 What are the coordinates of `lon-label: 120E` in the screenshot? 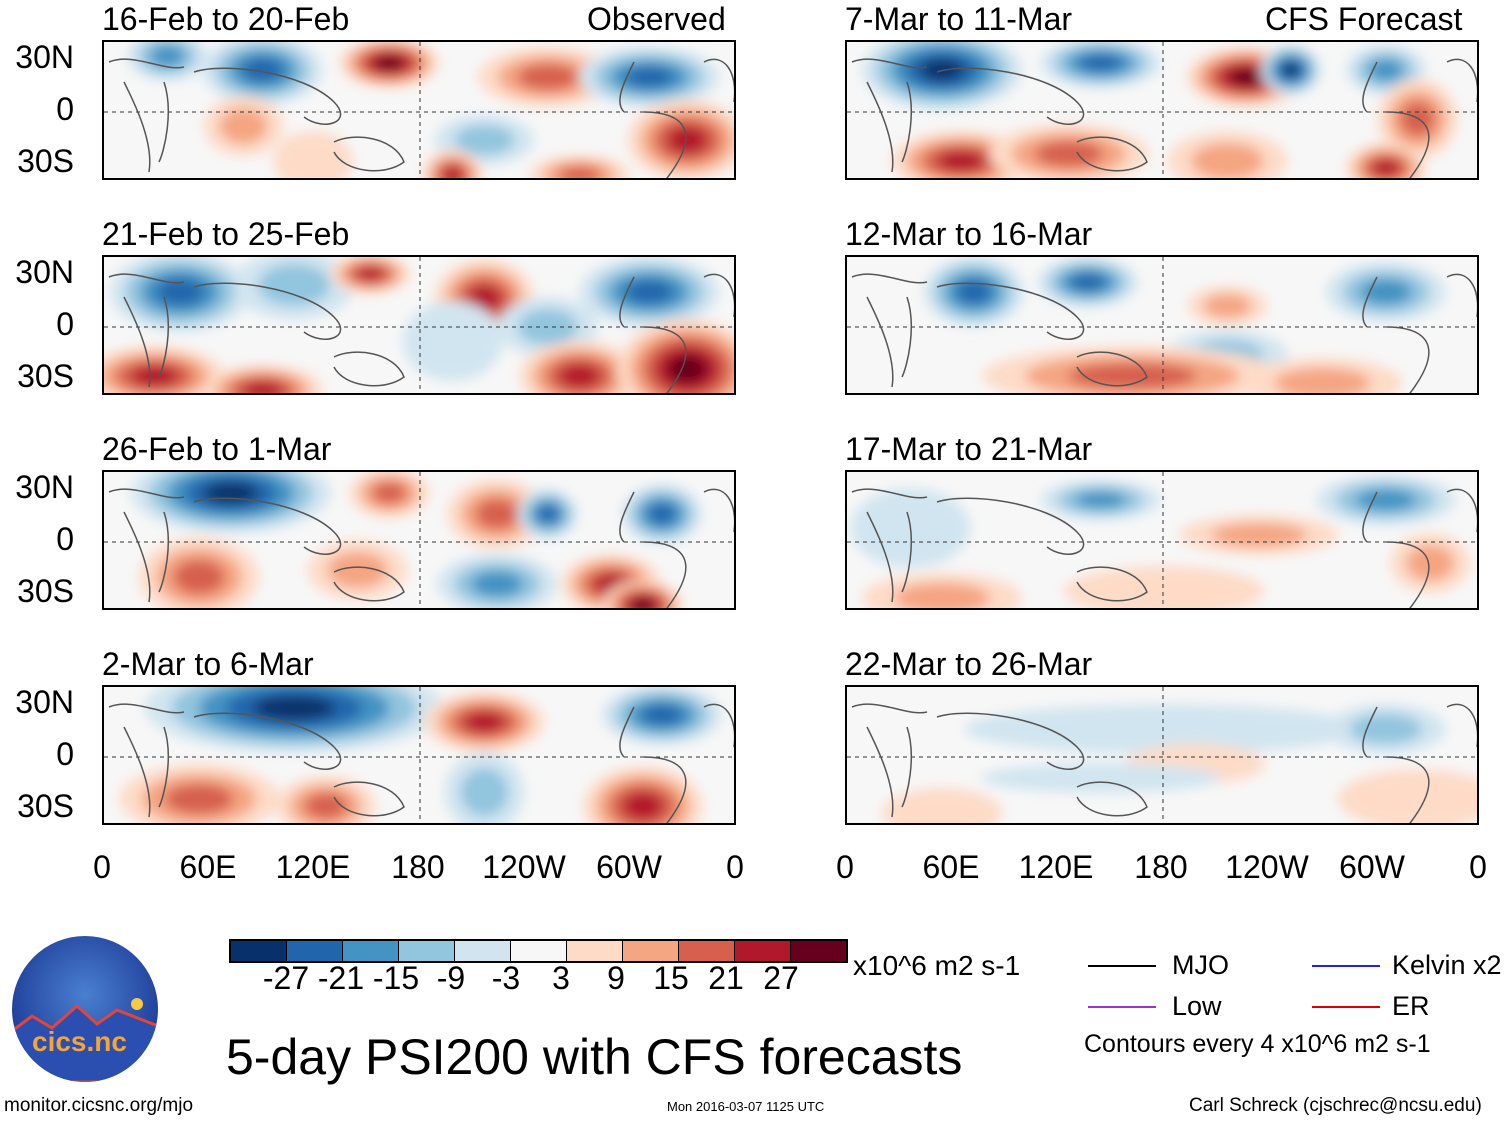 It's located at (1056, 867).